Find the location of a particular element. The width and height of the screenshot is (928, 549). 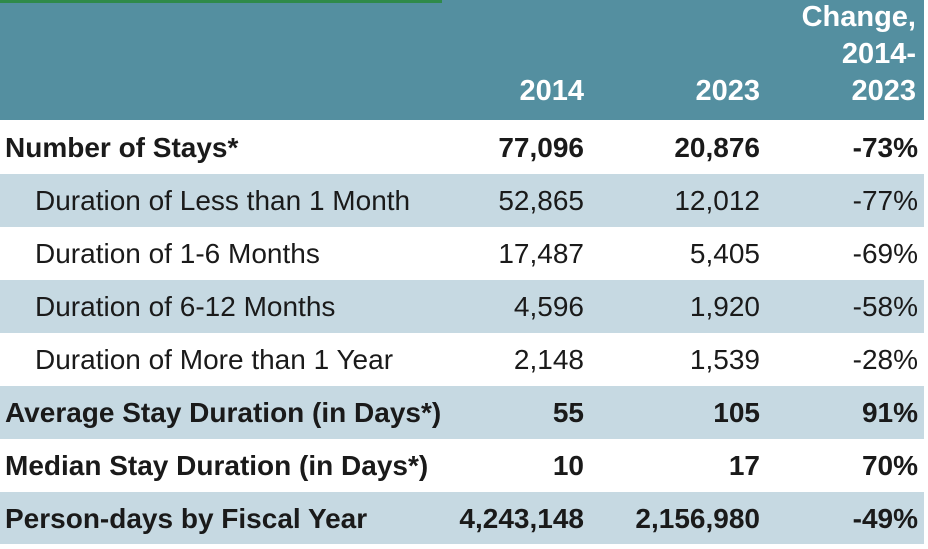

value-2014: 4,243,148 is located at coordinates (521, 518).